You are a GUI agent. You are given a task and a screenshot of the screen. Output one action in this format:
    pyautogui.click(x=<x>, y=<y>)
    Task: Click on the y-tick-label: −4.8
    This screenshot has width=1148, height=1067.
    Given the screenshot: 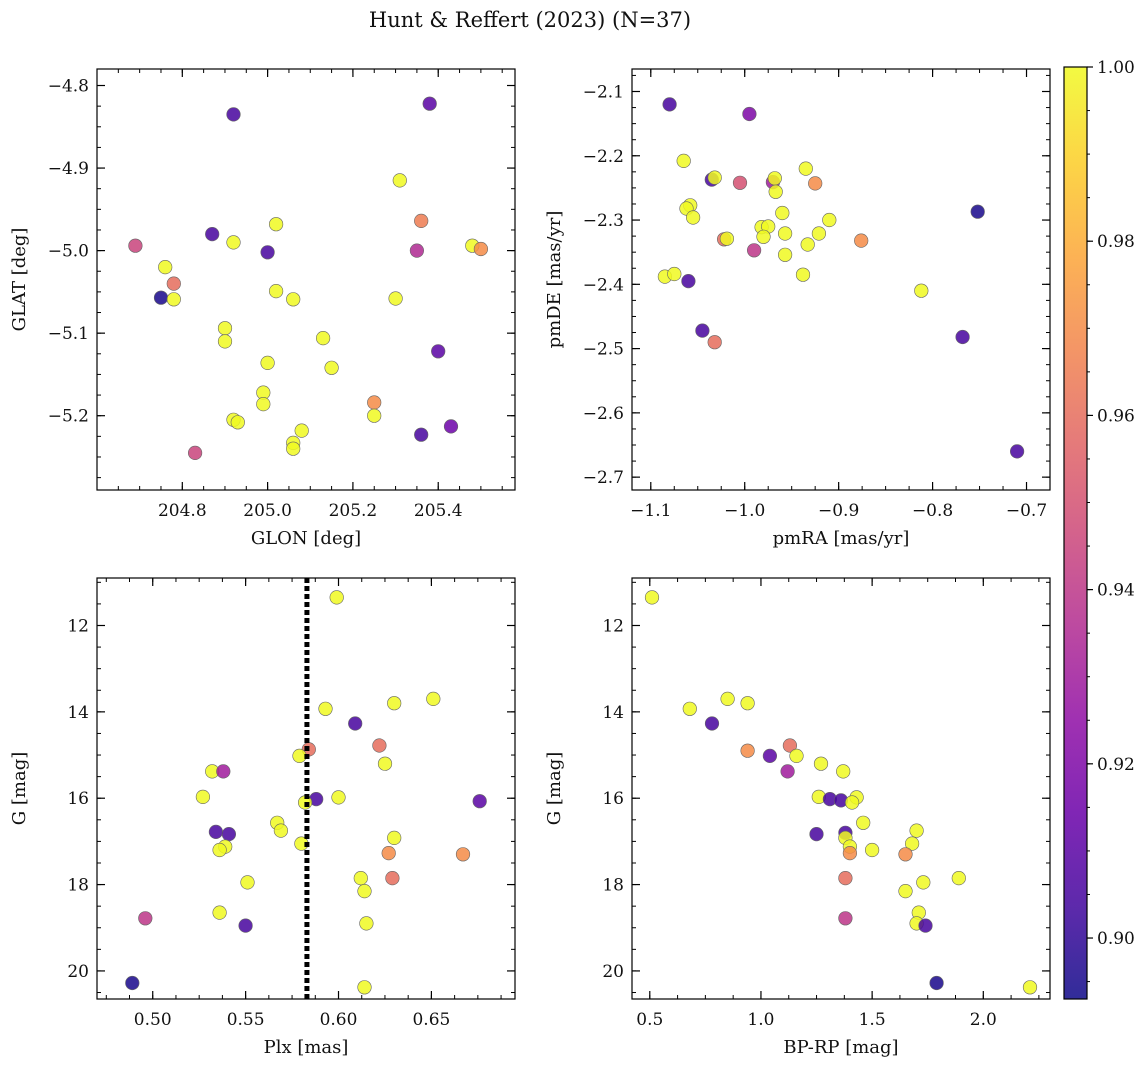 What is the action you would take?
    pyautogui.click(x=68, y=87)
    